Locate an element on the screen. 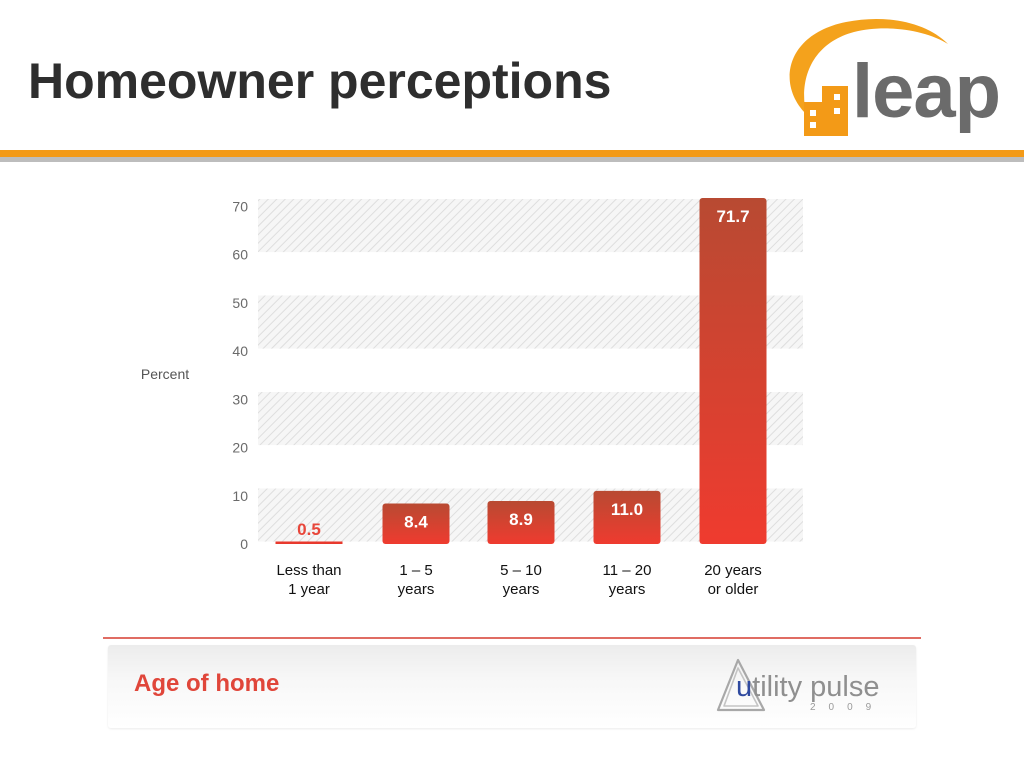 This screenshot has width=1024, height=768. logo-wordmark: leap is located at coordinates (926, 91).